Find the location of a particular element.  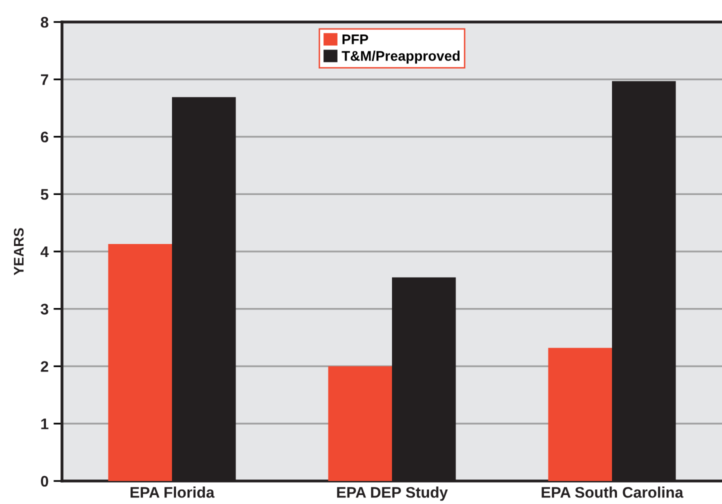

x-tick-label: EPA DEP Study is located at coordinates (392, 493).